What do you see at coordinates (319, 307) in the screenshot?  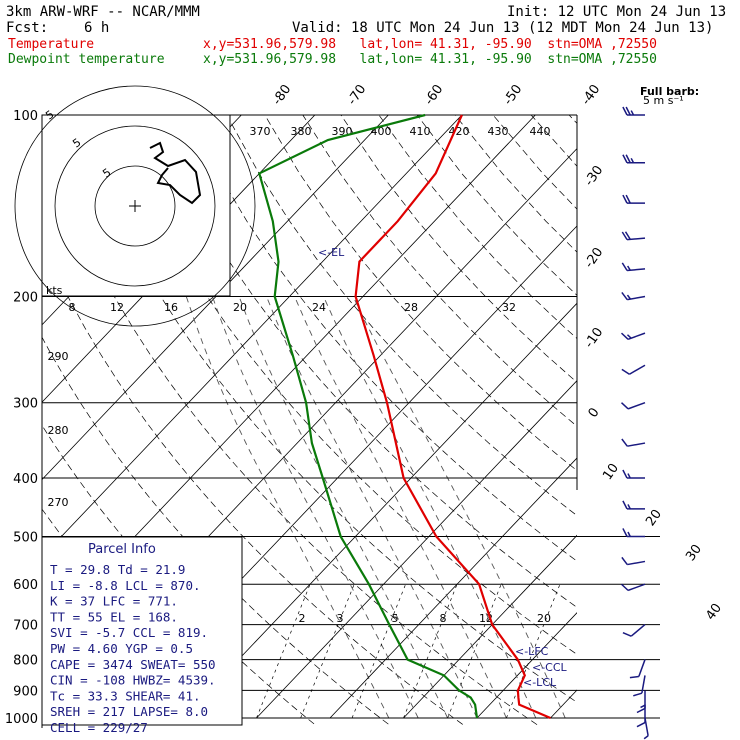 I see `hodograph-axis-label: 24` at bounding box center [319, 307].